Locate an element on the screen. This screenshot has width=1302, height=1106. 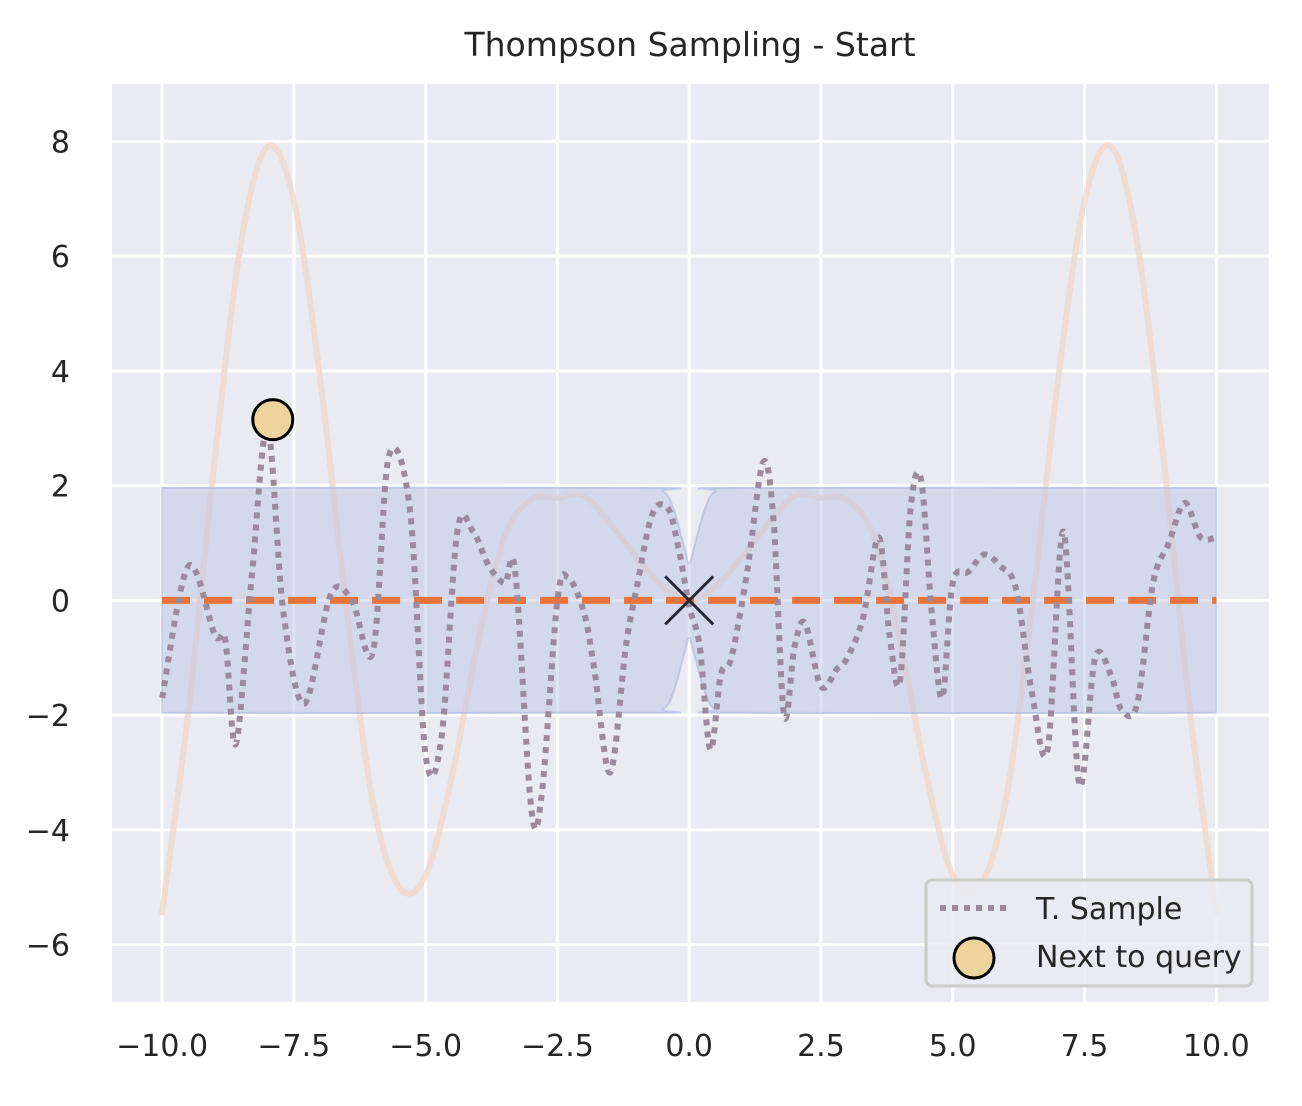
x-tick-label: 10.0 is located at coordinates (1216, 1046).